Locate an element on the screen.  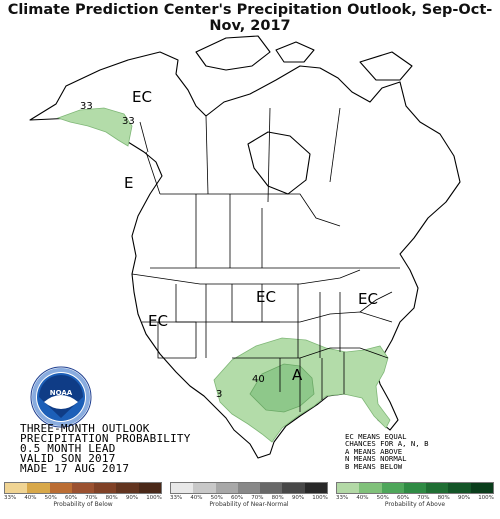
legend-below-tick-4: 70% is located at coordinates (91, 498).